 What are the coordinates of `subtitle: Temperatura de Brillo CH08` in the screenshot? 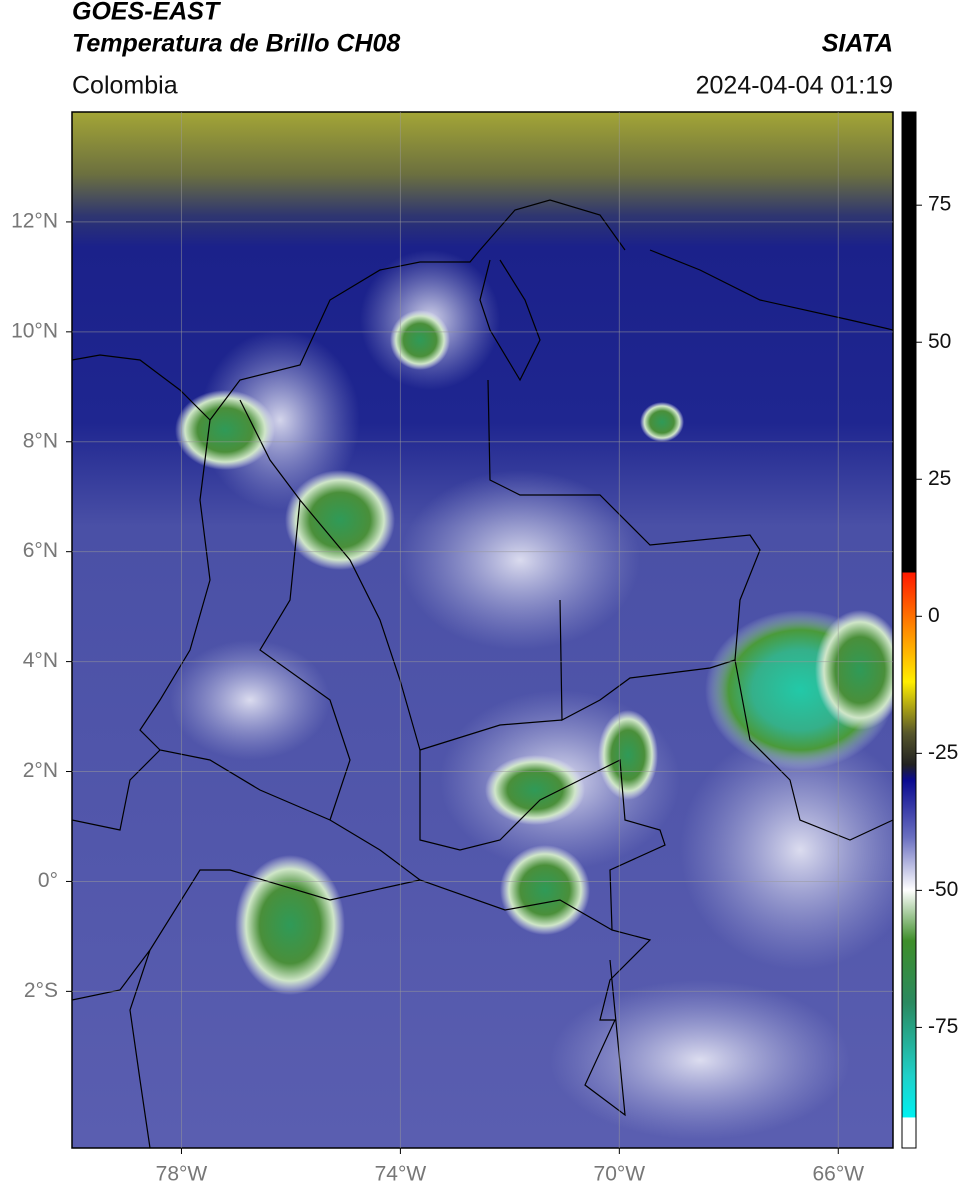 It's located at (236, 44).